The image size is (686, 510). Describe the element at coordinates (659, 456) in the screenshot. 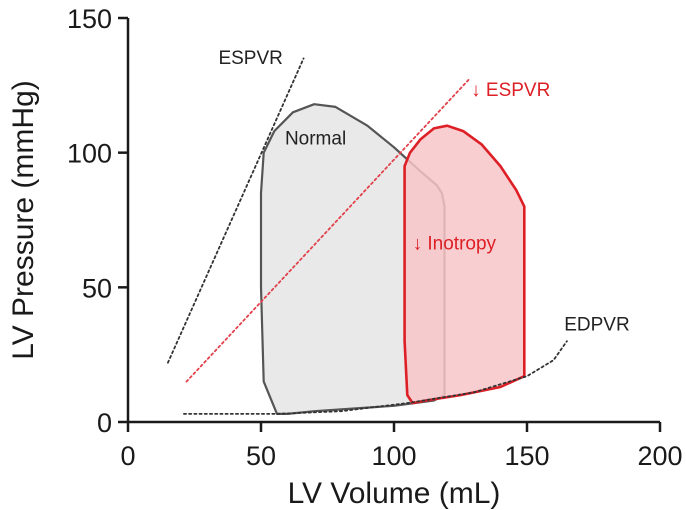

I see `x-tick-label: 200` at that location.